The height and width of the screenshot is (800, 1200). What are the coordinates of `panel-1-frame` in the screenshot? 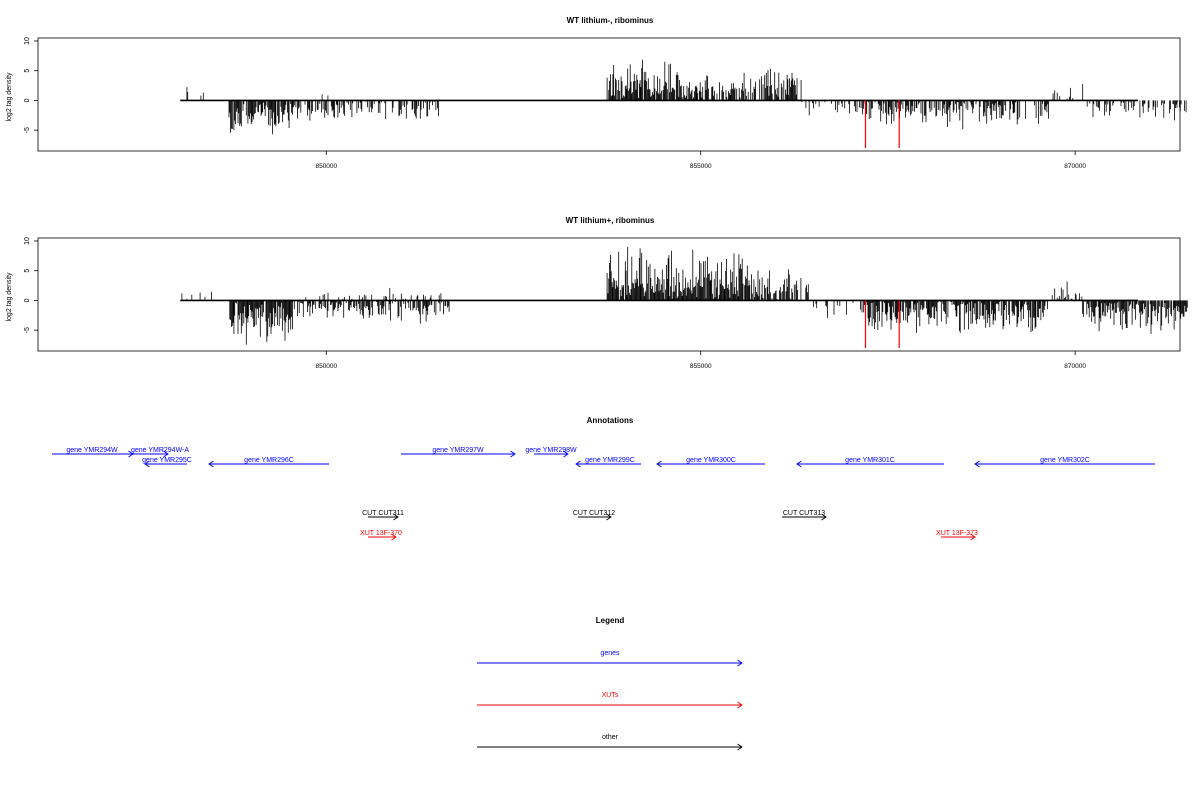 It's located at (609, 94).